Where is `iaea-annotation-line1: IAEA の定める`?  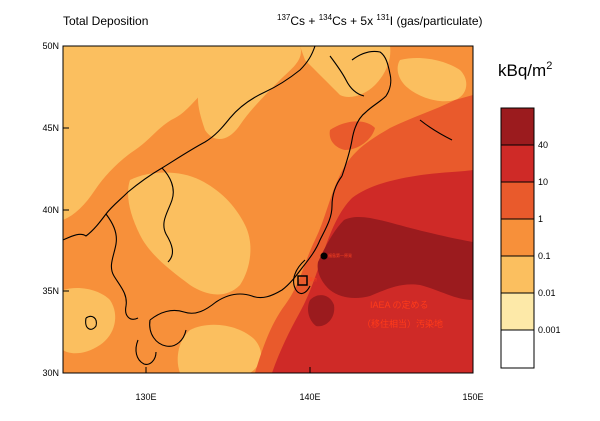 iaea-annotation-line1: IAEA の定める is located at coordinates (399, 305).